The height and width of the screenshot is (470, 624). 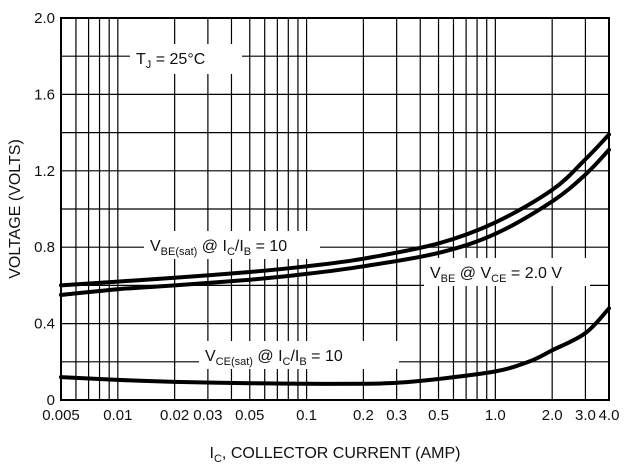 What do you see at coordinates (44, 209) in the screenshot?
I see `y-tick-labels: 0 0.4 0.8 1.2 1.6 2.0` at bounding box center [44, 209].